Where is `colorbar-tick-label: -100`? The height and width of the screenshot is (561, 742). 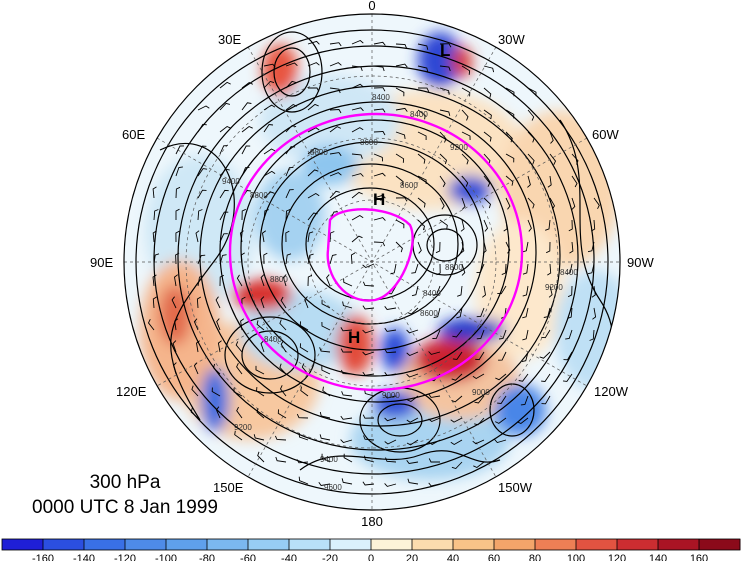
colorbar-tick-label: -100 is located at coordinates (166, 557).